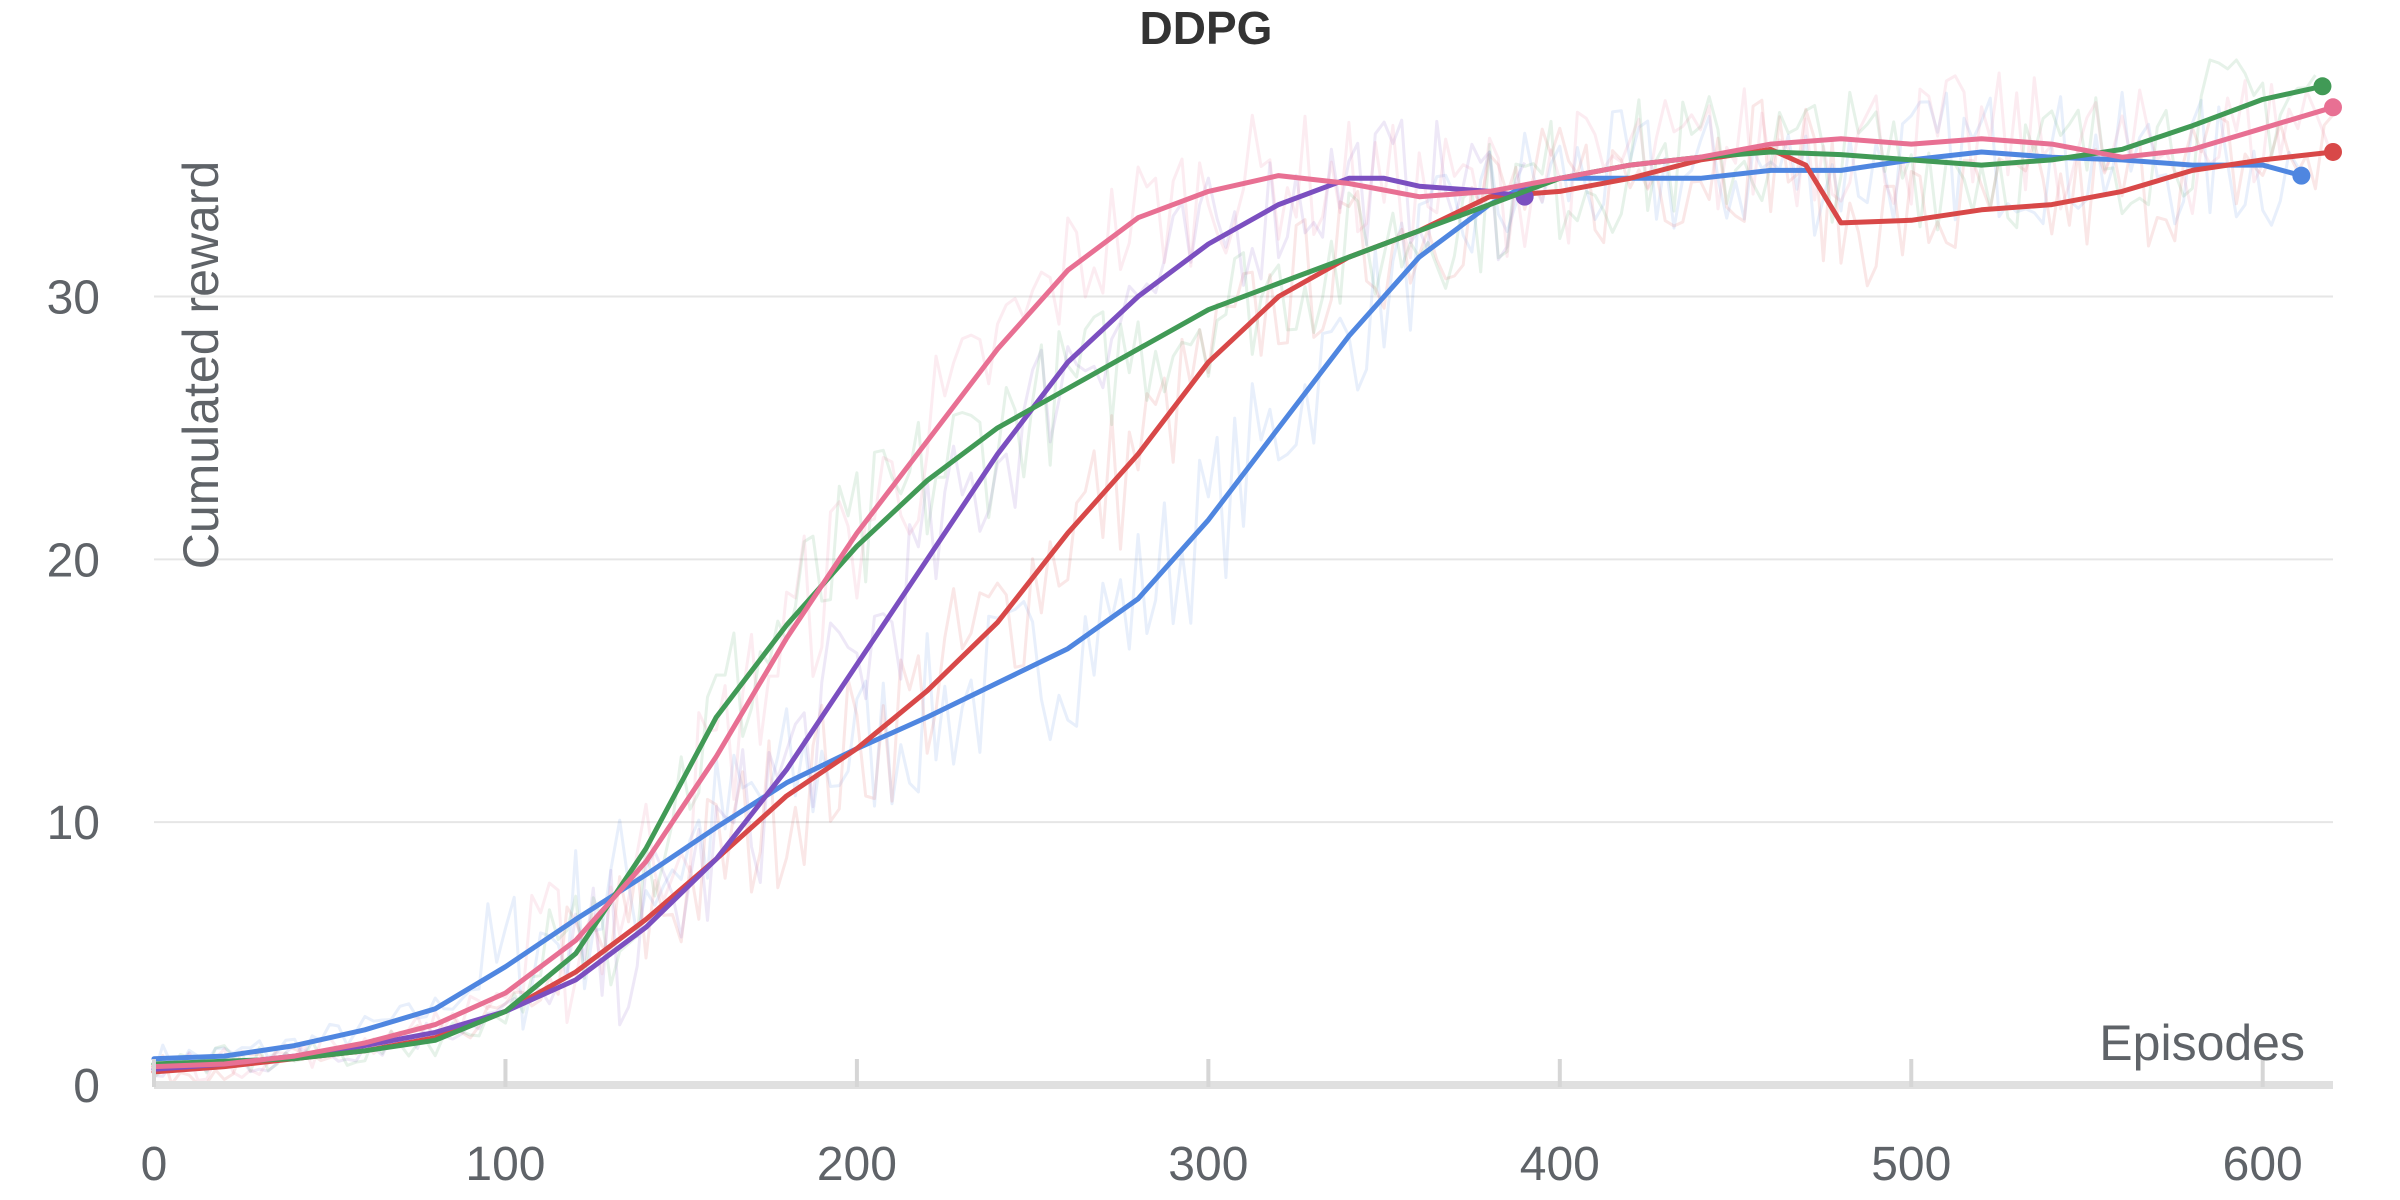 The height and width of the screenshot is (1200, 2400). What do you see at coordinates (73, 298) in the screenshot?
I see `y-tick-label-30: 30` at bounding box center [73, 298].